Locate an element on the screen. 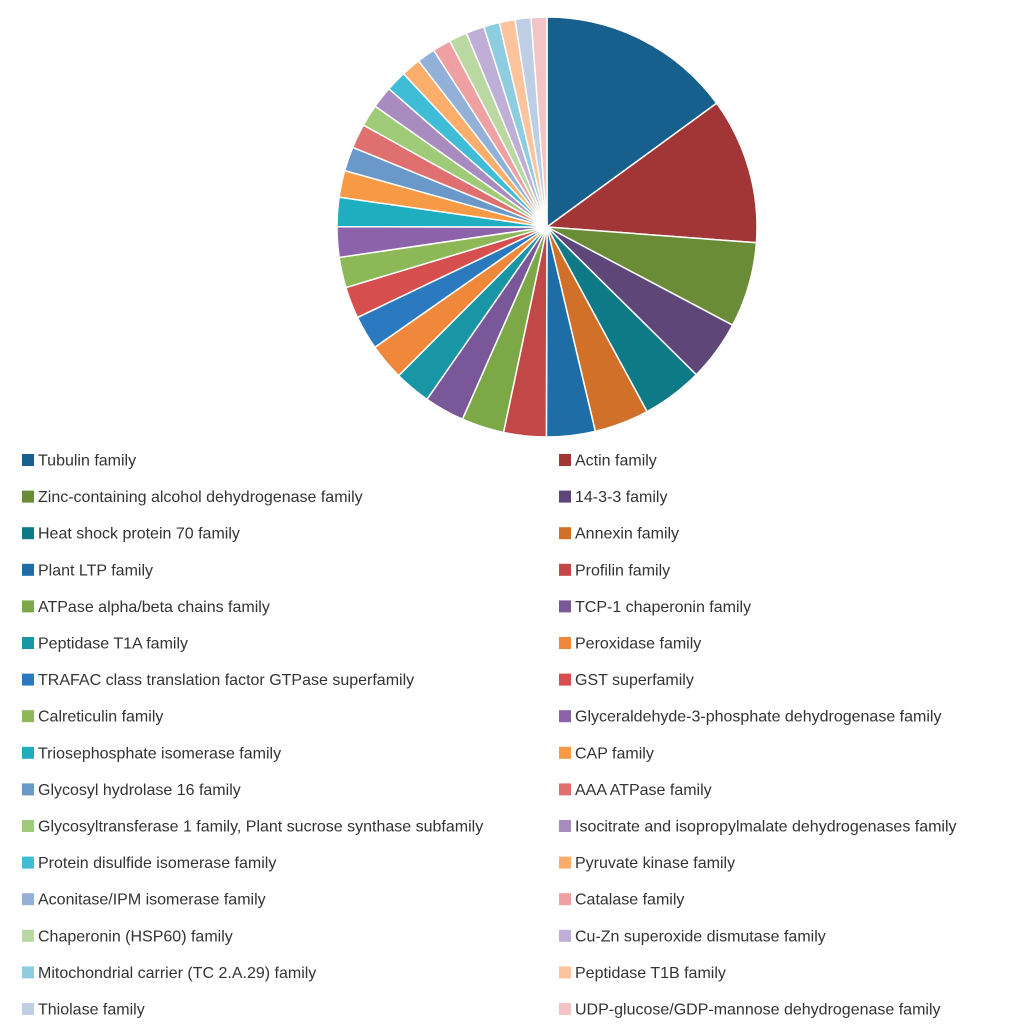 The image size is (1024, 1030). legend-label: Aconitase/IPM isomerase family is located at coordinates (152, 900).